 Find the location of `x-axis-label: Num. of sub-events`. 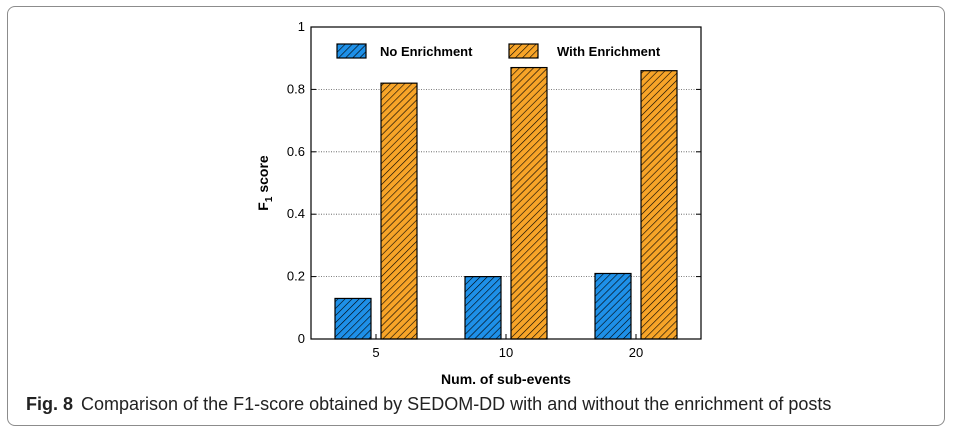

x-axis-label: Num. of sub-events is located at coordinates (506, 379).